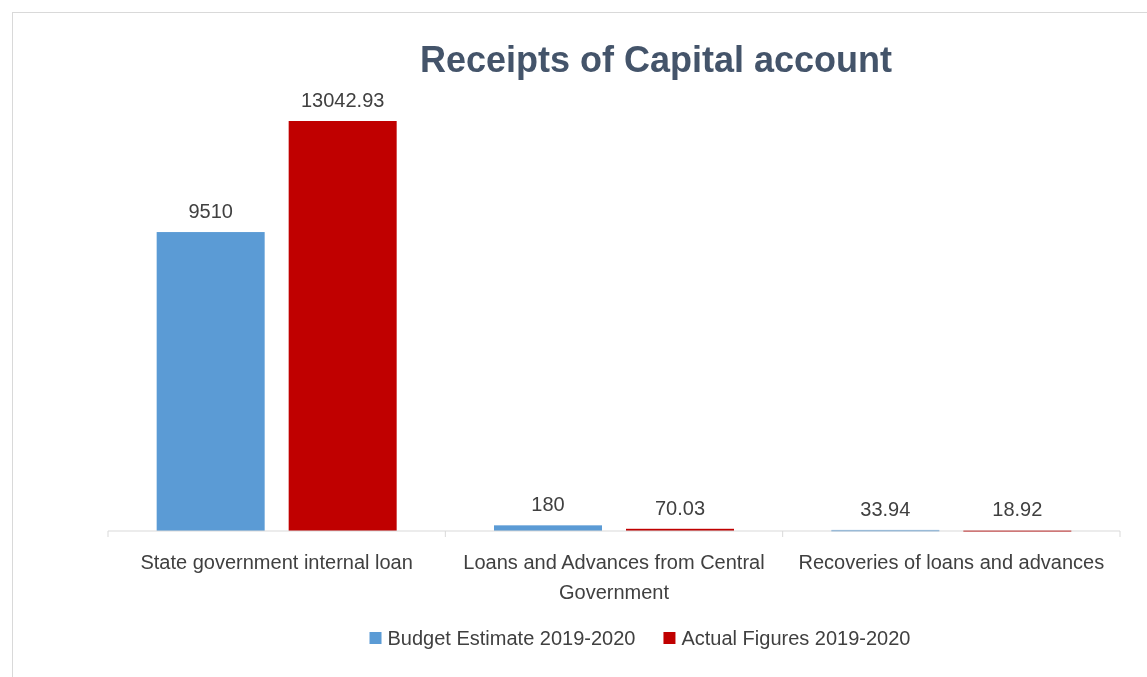  Describe the element at coordinates (210, 211) in the screenshot. I see `data-label: 9510` at that location.